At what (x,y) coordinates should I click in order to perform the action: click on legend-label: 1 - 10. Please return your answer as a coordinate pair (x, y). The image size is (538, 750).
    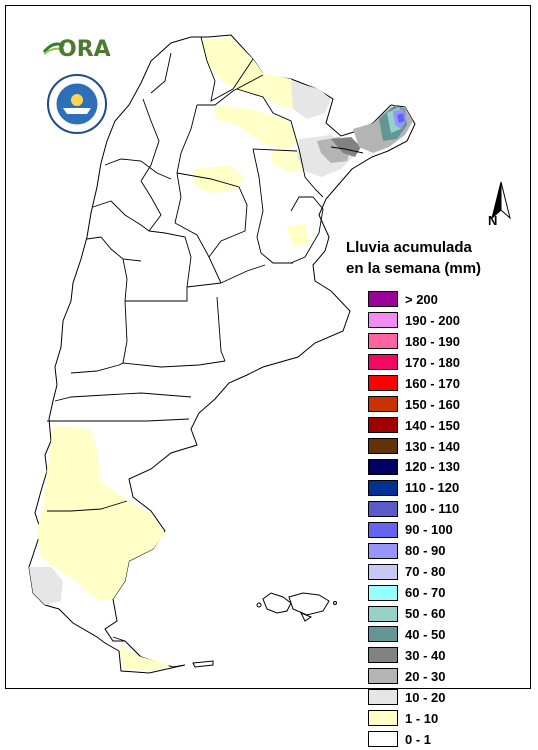
    Looking at the image, I should click on (422, 718).